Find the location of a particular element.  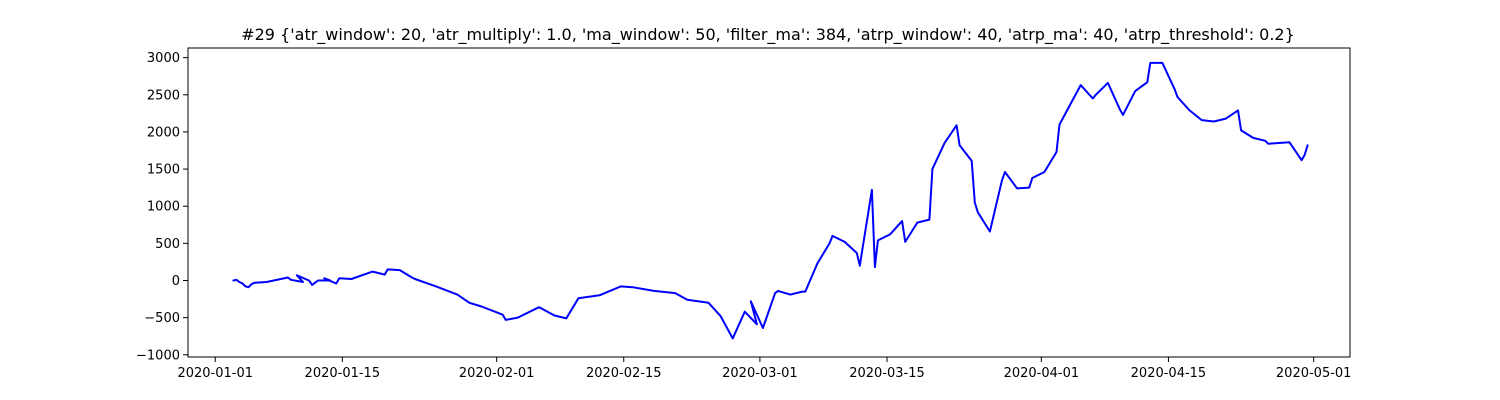

y-tick-label: 1000 is located at coordinates (163, 207).